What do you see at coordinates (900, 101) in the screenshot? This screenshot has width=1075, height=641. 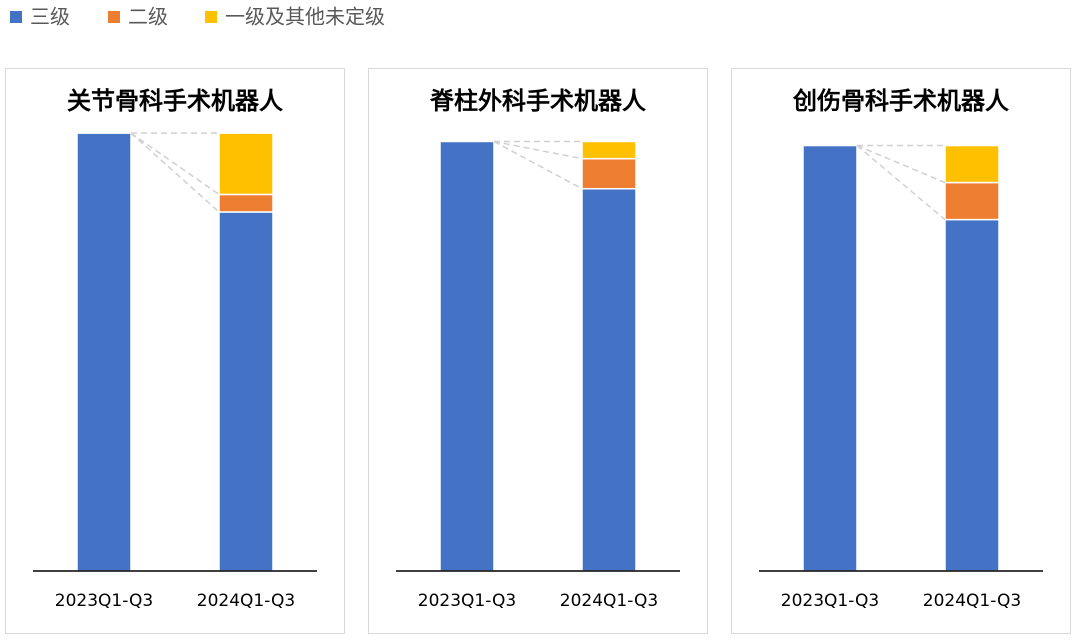 I see `chart-title: 创伤骨科手术机器人` at bounding box center [900, 101].